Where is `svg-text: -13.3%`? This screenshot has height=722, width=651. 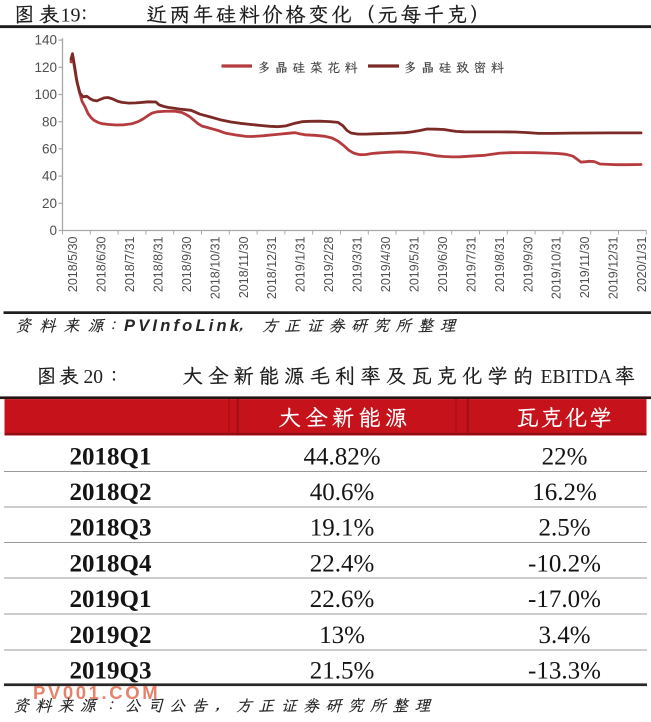 svg-text: -13.3% is located at coordinates (564, 671).